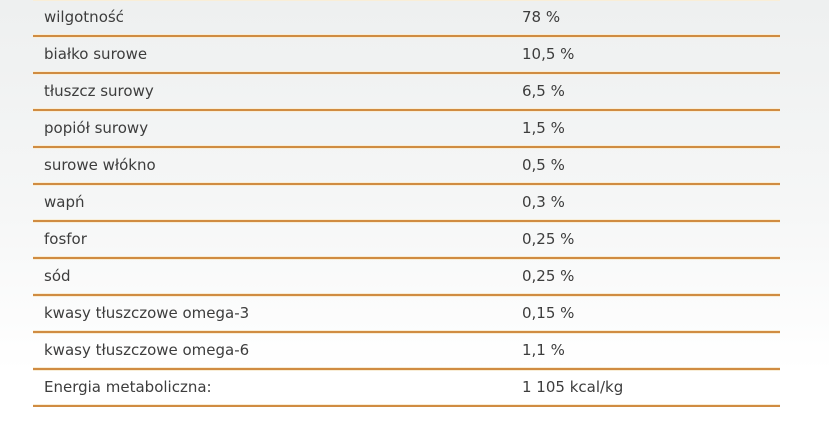  I want to click on row-value: 1,5 %, so click(543, 128).